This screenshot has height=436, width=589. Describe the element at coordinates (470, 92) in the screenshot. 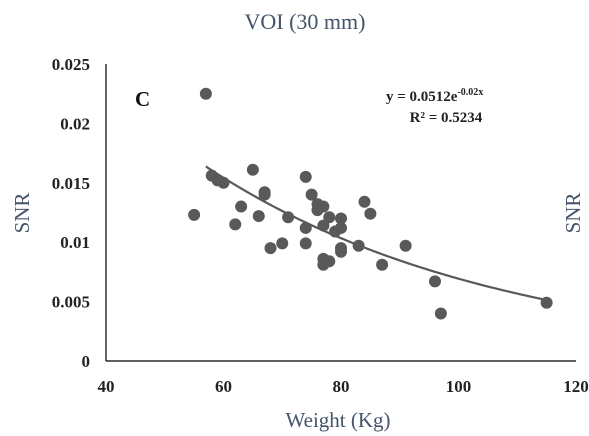

I see `trendline-equation-exponent: -0.02x` at that location.